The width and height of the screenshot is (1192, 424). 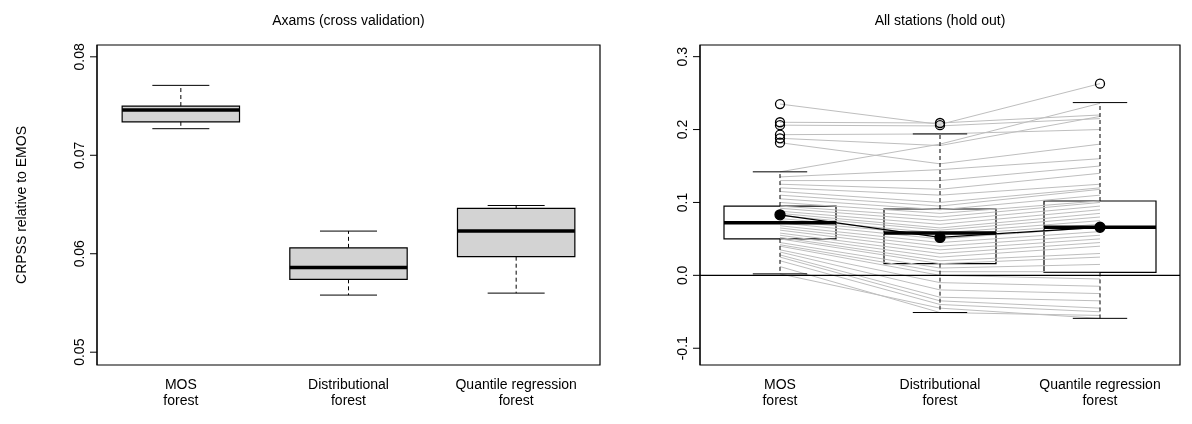 I want to click on y-tick-label: 0.0, so click(x=682, y=275).